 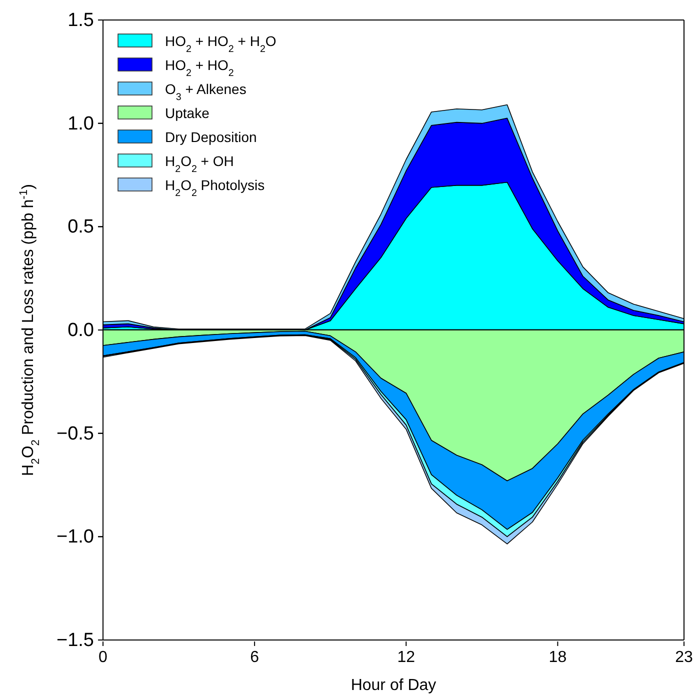 I want to click on x-tick-label: 18, so click(x=557, y=657).